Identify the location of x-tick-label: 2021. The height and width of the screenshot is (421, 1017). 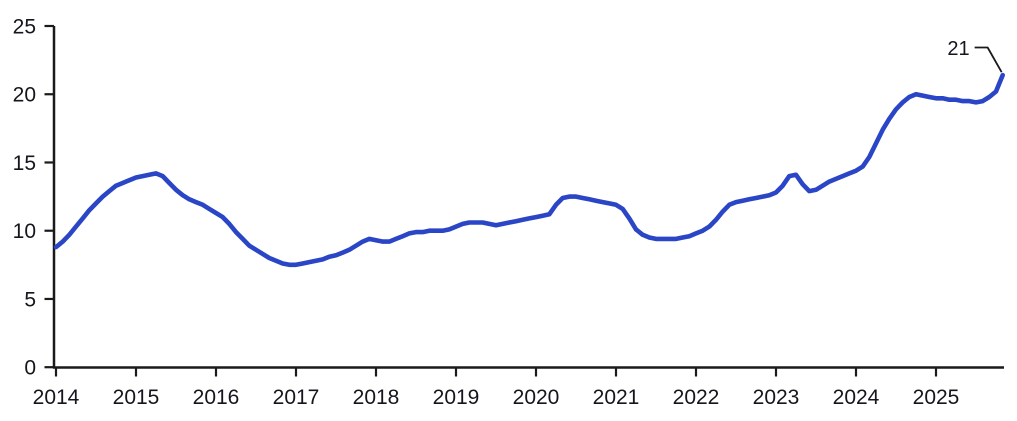
(616, 397).